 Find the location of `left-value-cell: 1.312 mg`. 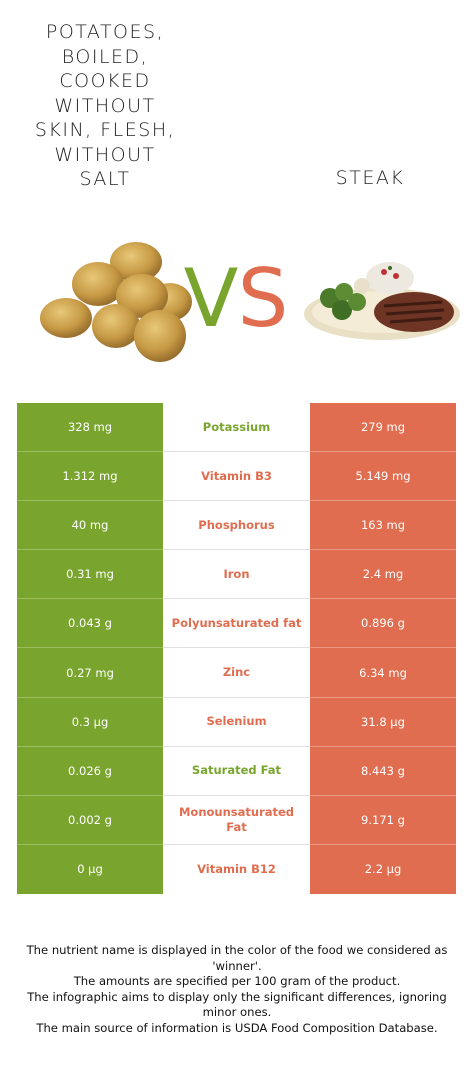

left-value-cell: 1.312 mg is located at coordinates (90, 477).